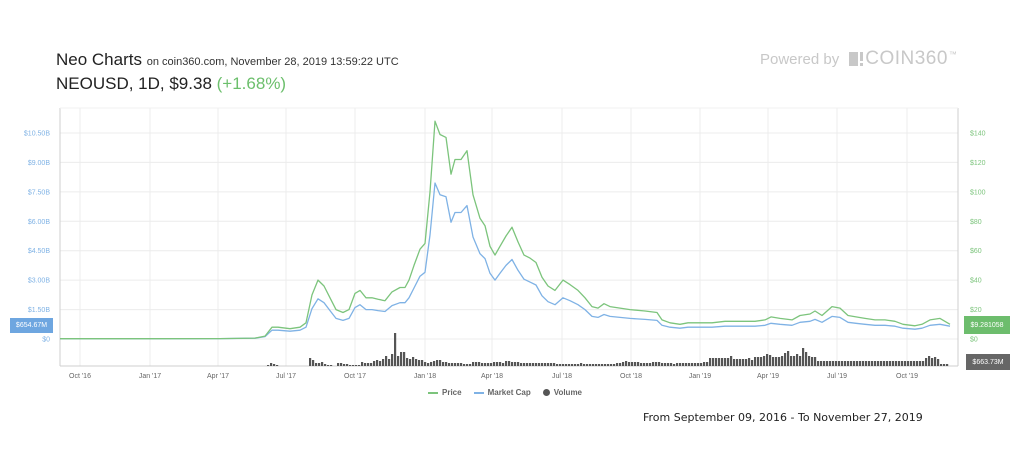  Describe the element at coordinates (39, 192) in the screenshot. I see `y-left-tick: $7.50B` at that location.